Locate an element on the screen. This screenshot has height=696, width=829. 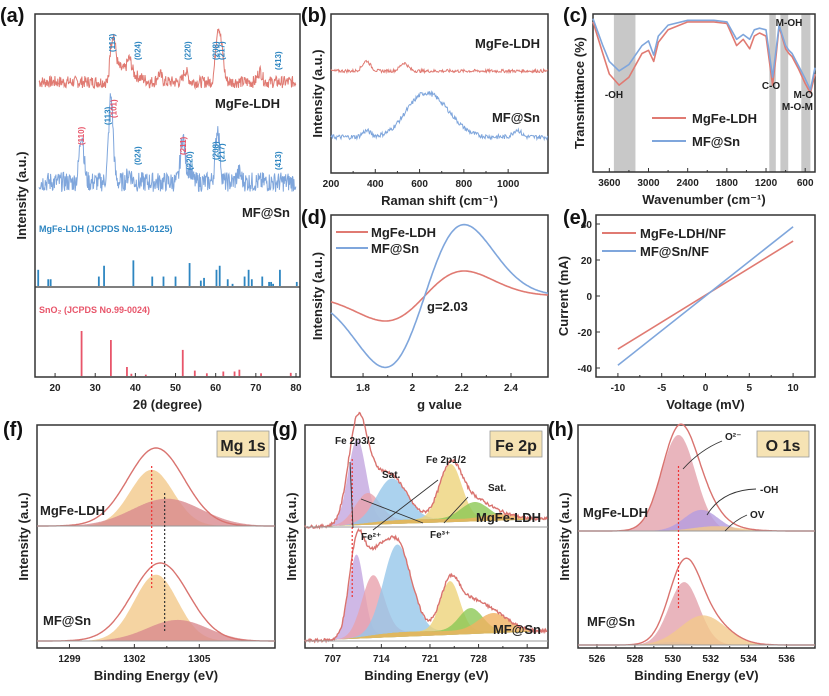
x-tick-label-b: 1000 is located at coordinates (508, 184).